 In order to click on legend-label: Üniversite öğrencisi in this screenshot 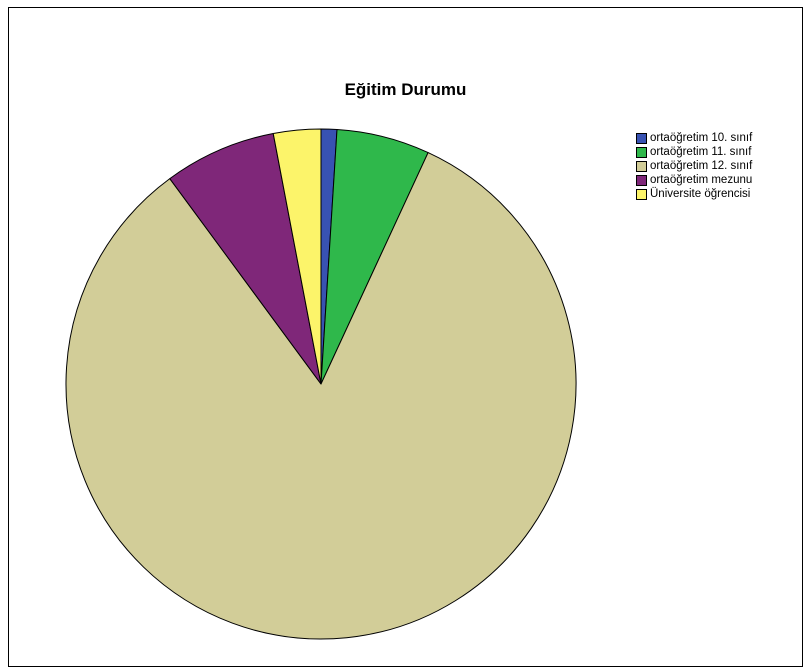, I will do `click(700, 194)`.